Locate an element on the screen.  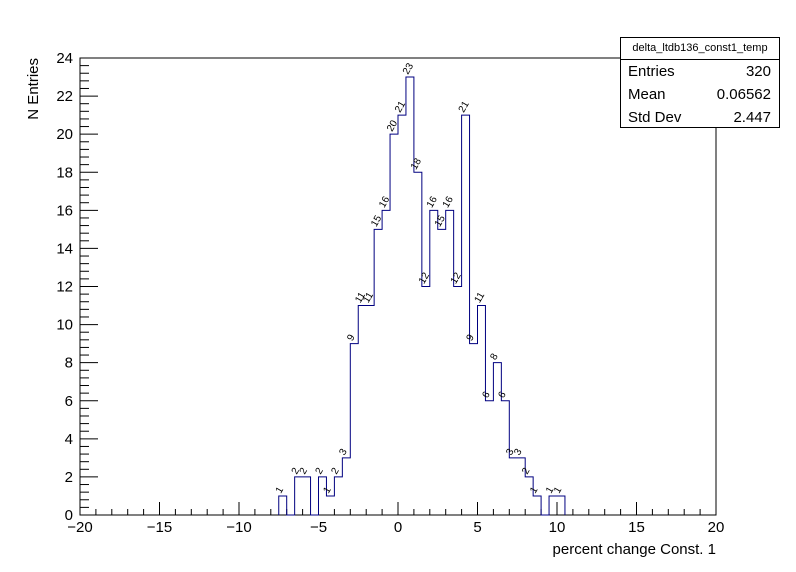
y-tick-label: 0 is located at coordinates (69, 515).